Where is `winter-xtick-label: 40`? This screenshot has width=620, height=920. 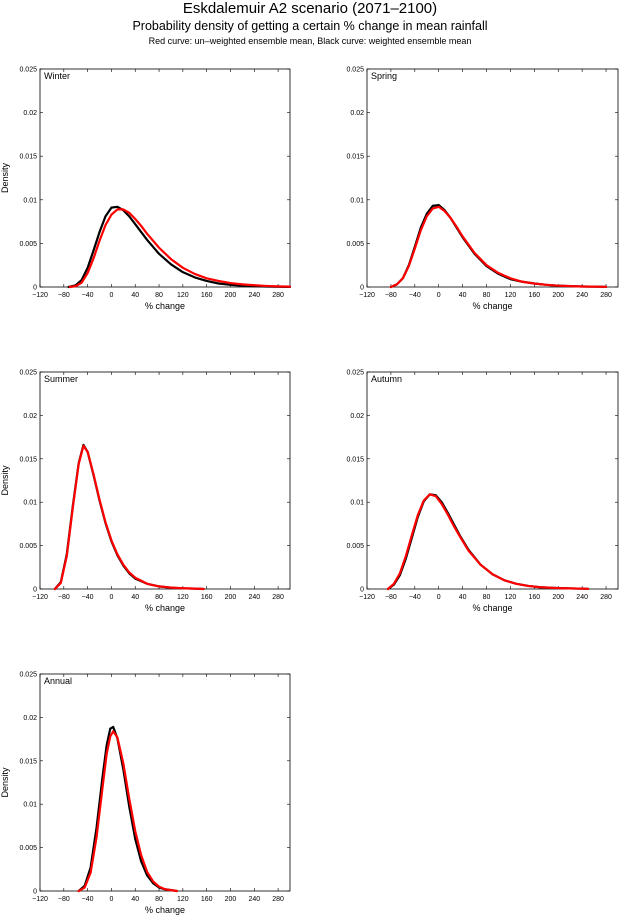
winter-xtick-label: 40 is located at coordinates (135, 295).